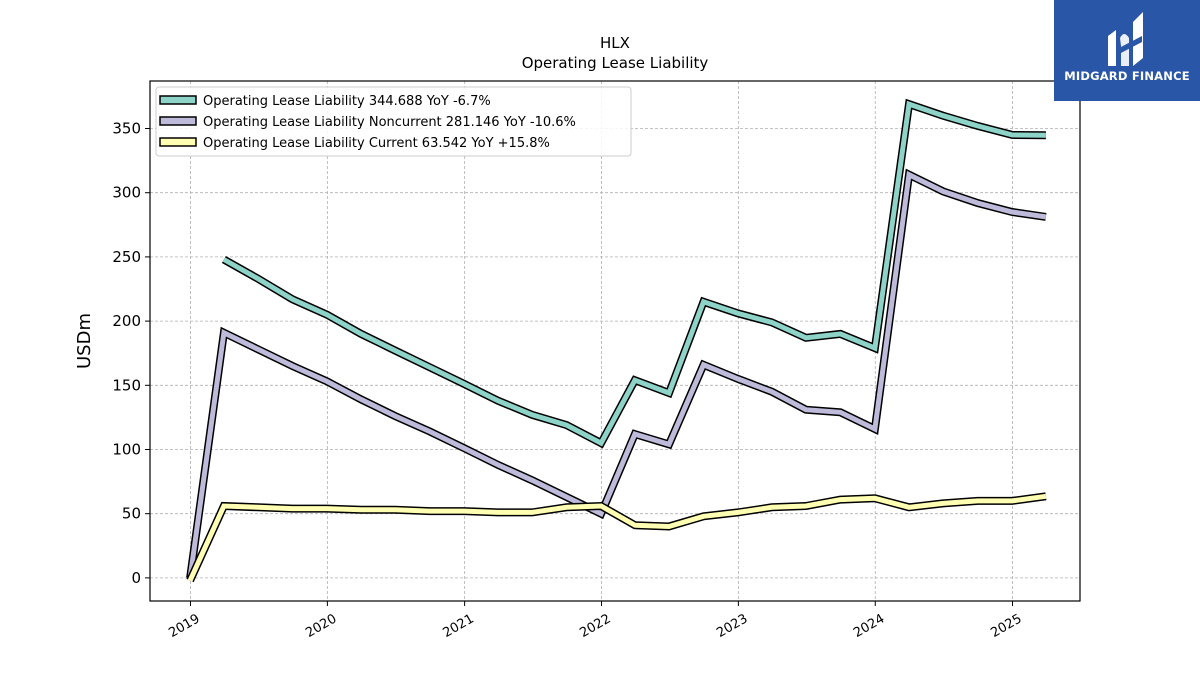 Image resolution: width=1200 pixels, height=675 pixels. I want to click on x-tick-label: 2025, so click(1006, 626).